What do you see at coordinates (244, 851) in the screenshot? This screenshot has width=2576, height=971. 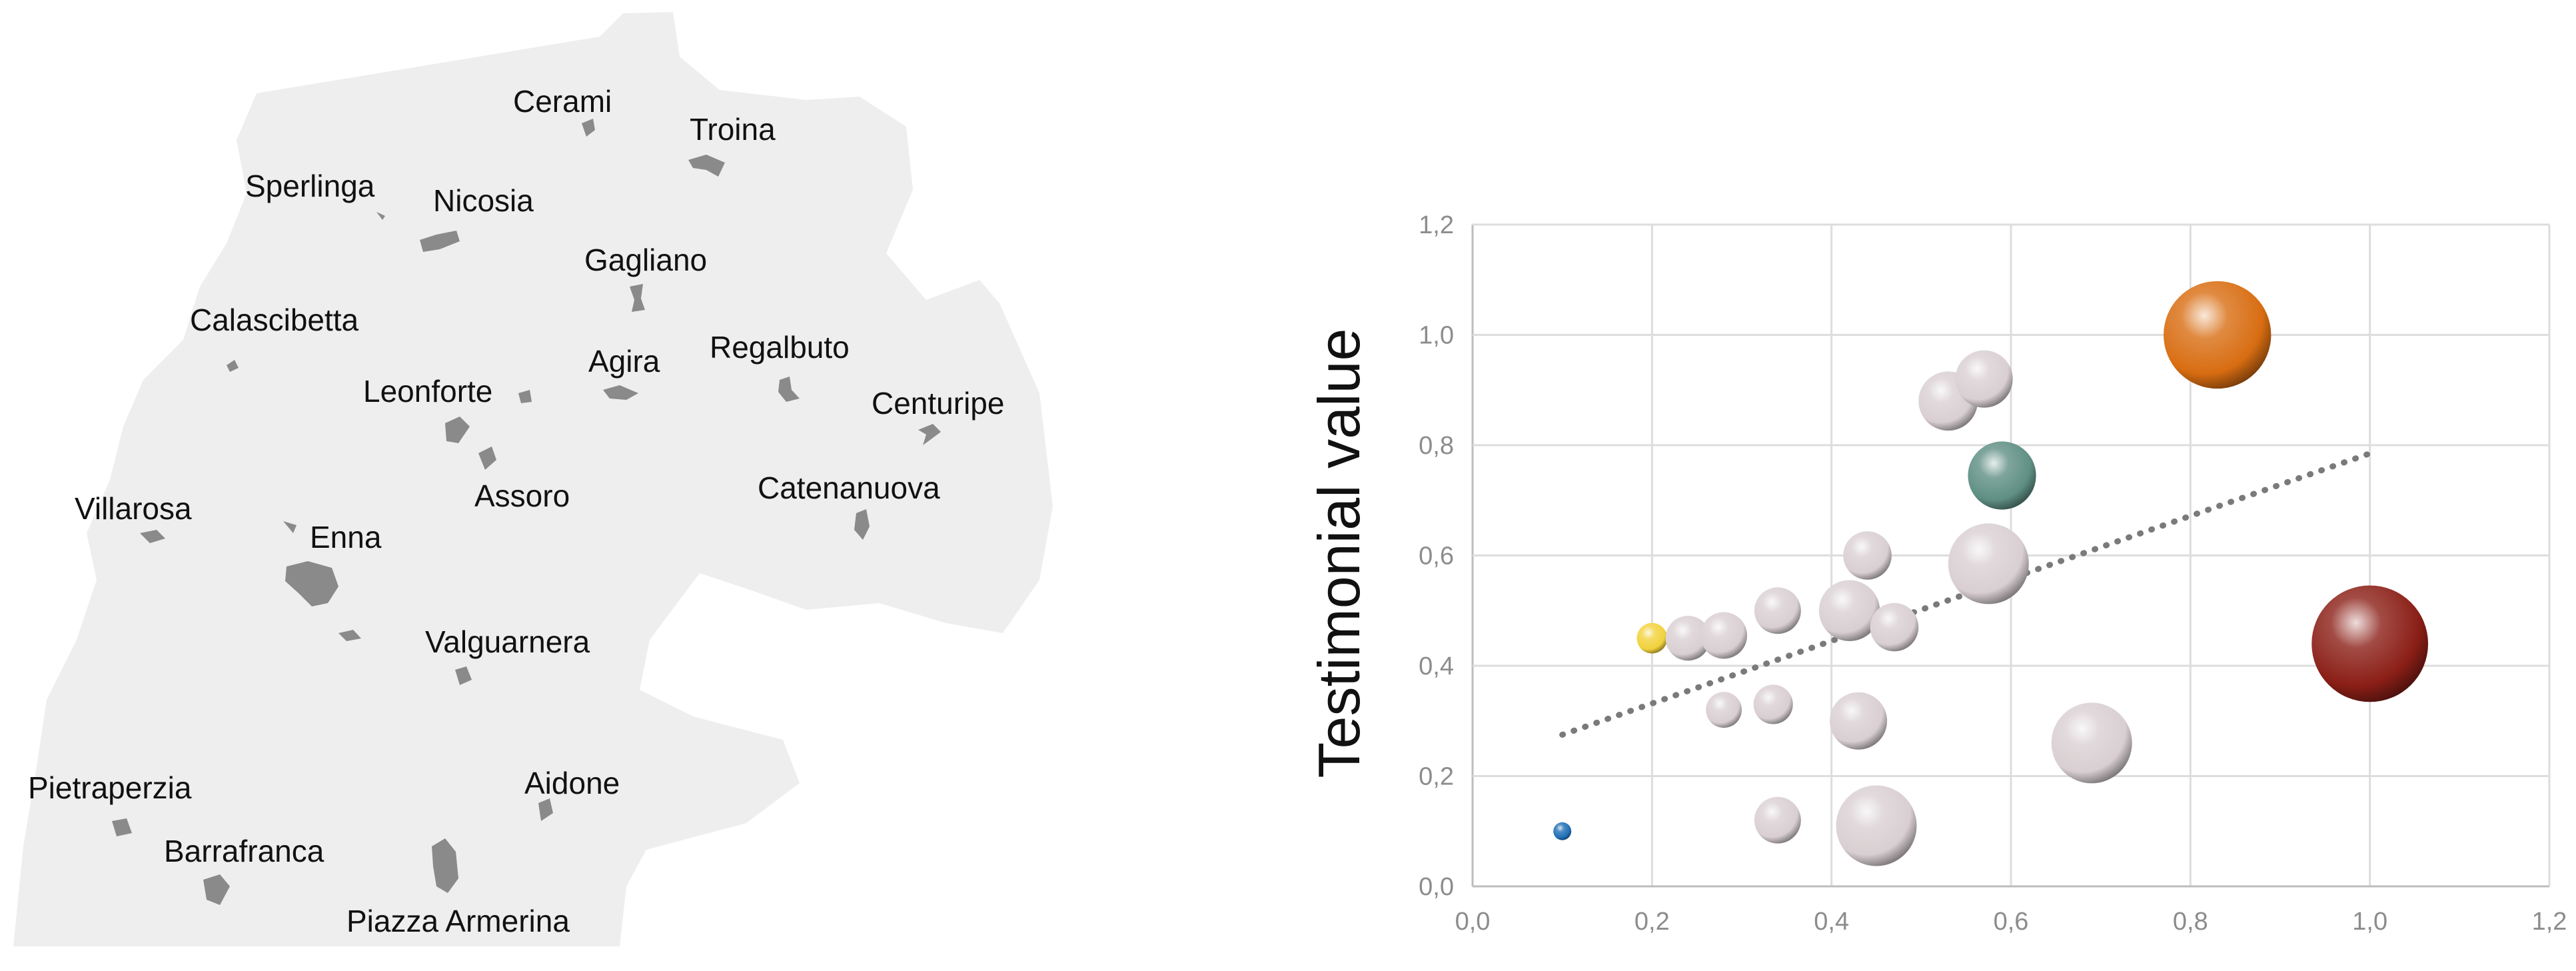 I see `town-label-barrafranca: Barrafranca` at bounding box center [244, 851].